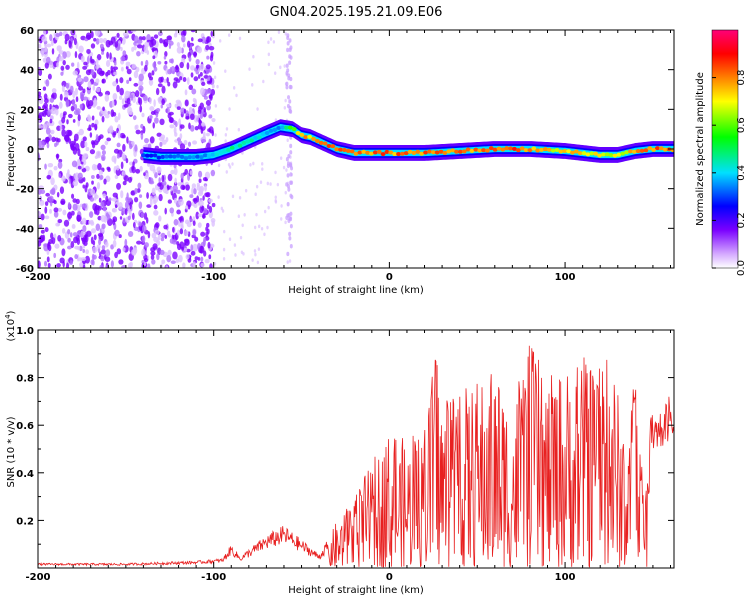 The height and width of the screenshot is (600, 750). What do you see at coordinates (25, 426) in the screenshot?
I see `y-tick-label: 0.6` at bounding box center [25, 426].